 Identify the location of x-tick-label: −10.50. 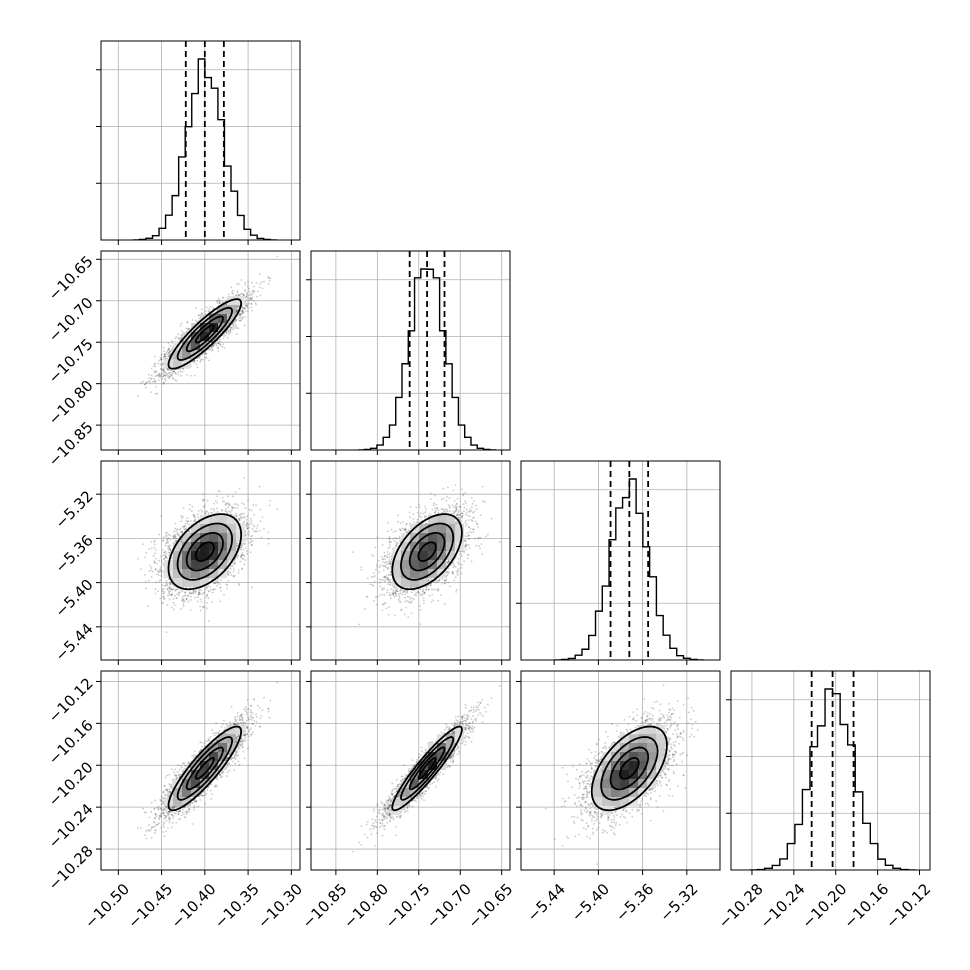
(107, 906).